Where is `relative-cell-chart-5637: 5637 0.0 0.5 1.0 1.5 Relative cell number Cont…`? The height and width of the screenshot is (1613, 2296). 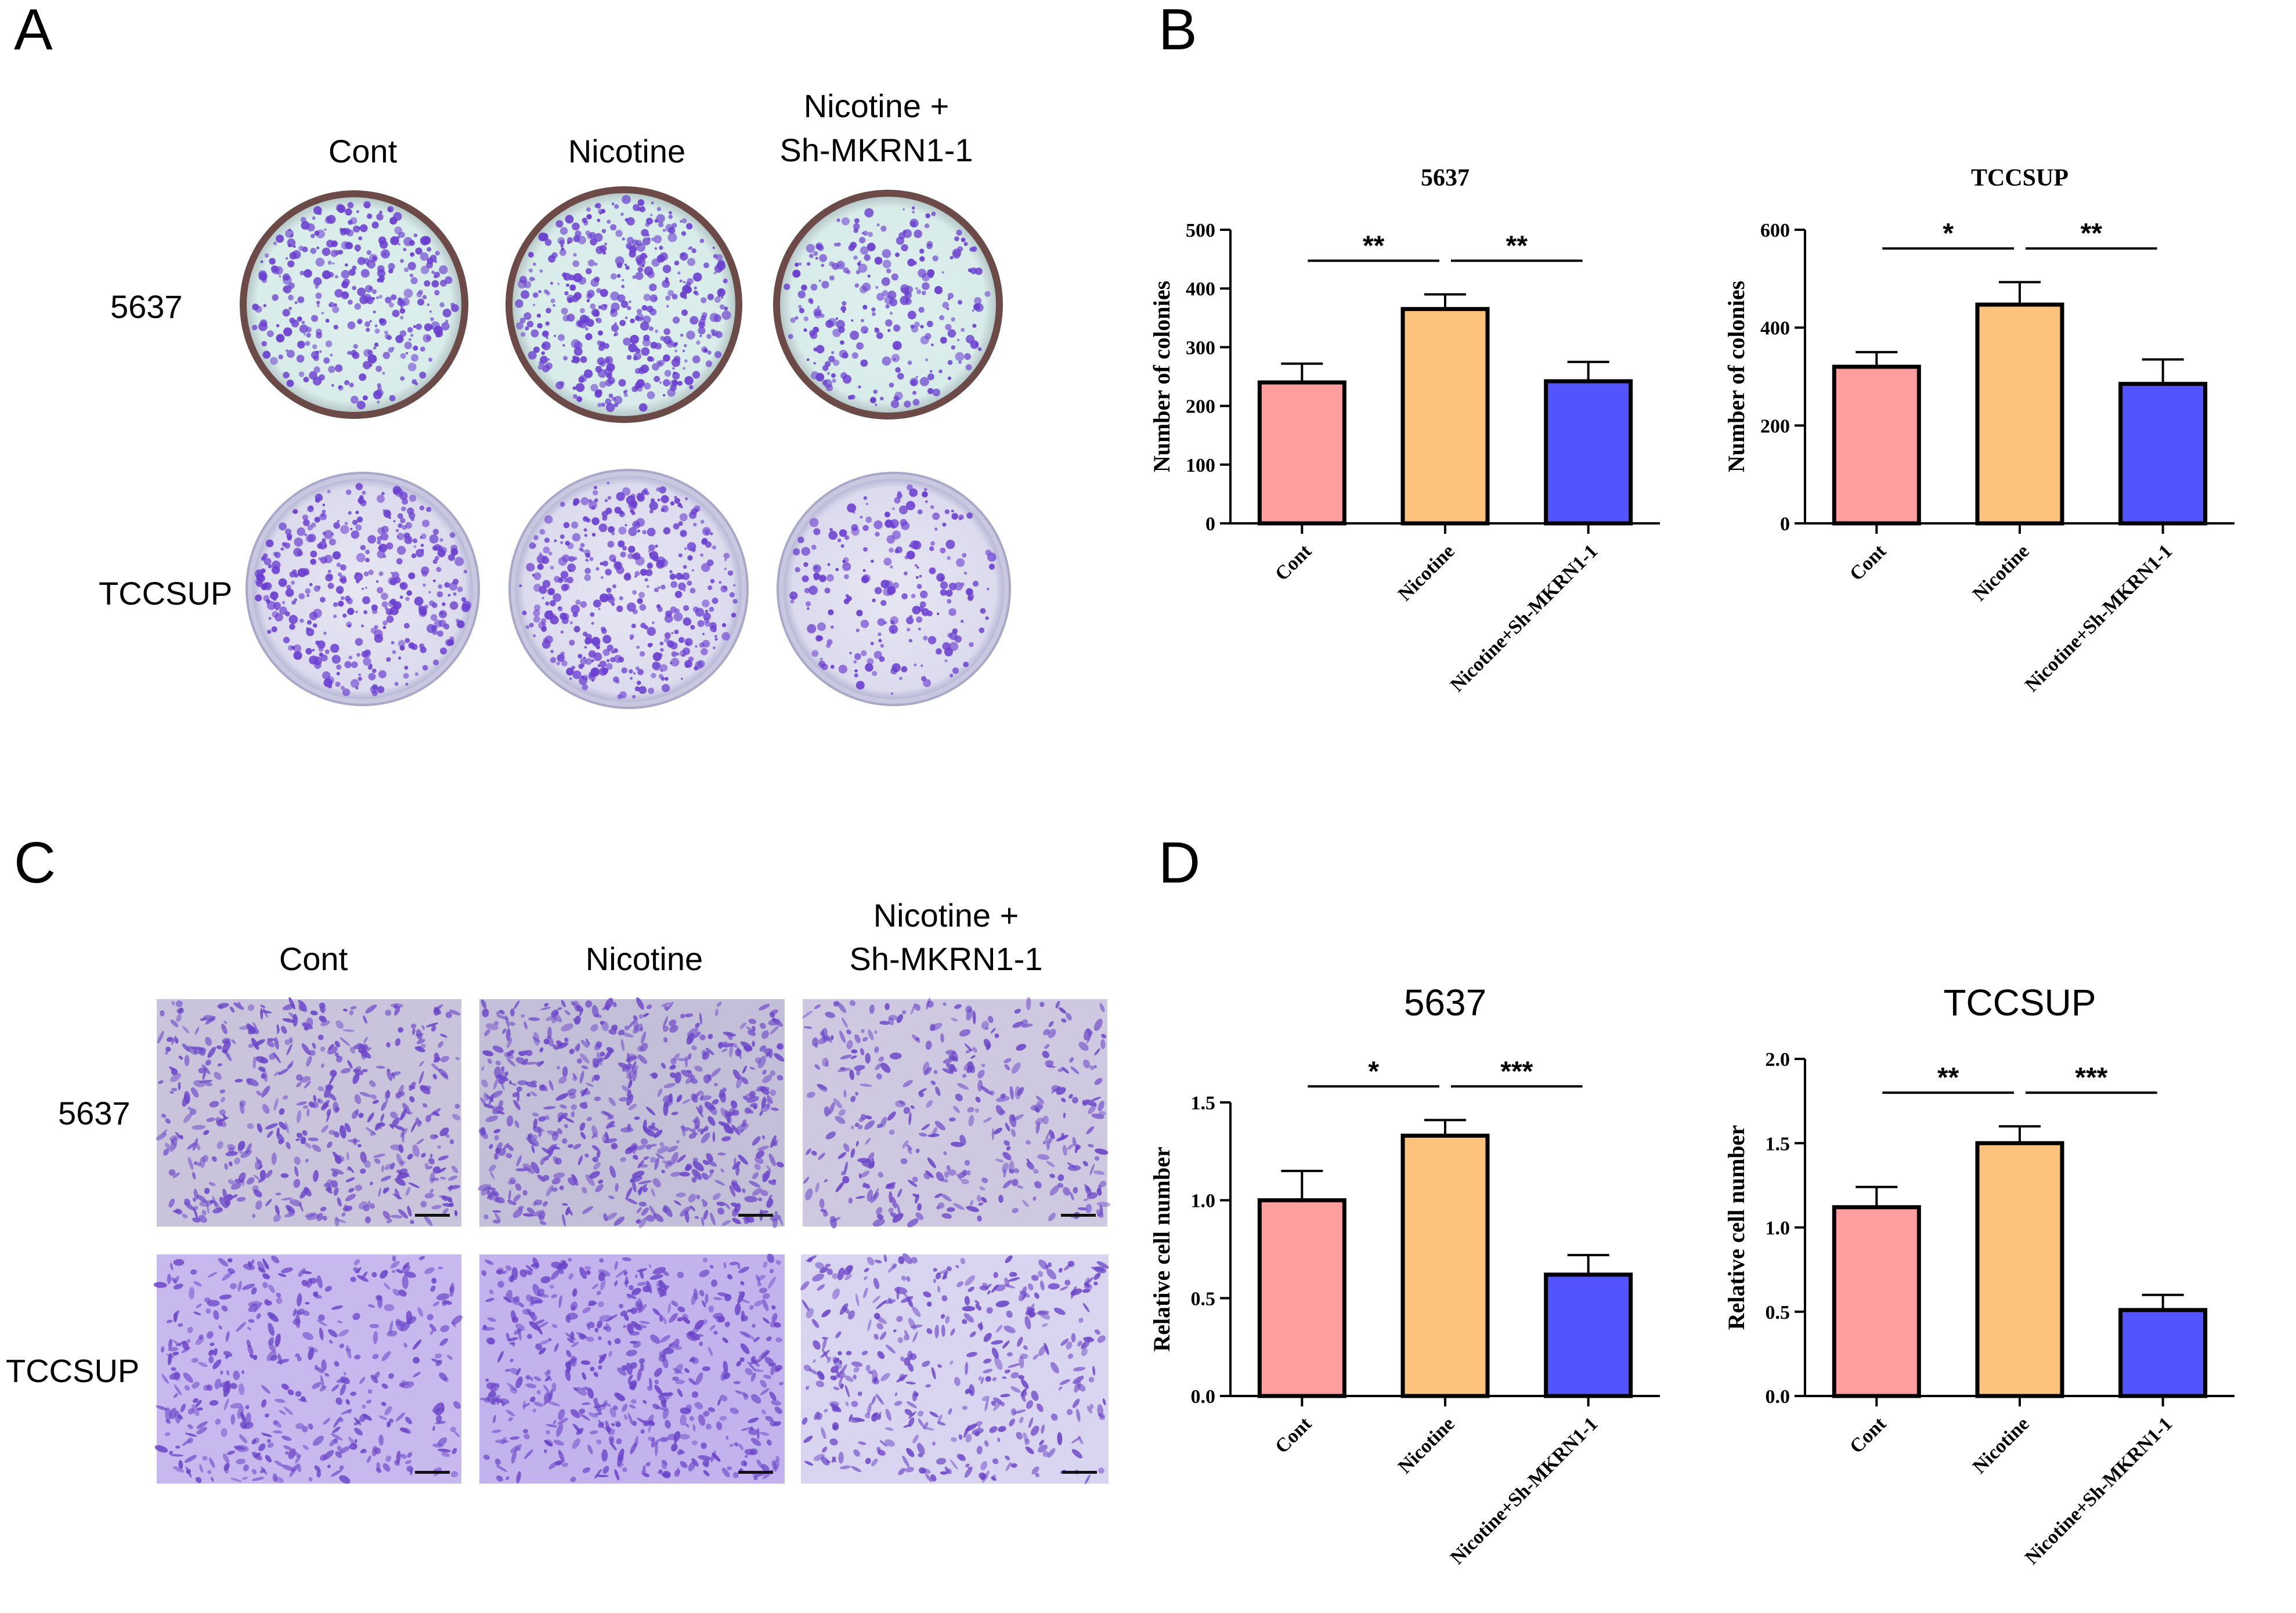 relative-cell-chart-5637: 5637 0.0 0.5 1.0 1.5 Relative cell number Cont… is located at coordinates (1404, 1275).